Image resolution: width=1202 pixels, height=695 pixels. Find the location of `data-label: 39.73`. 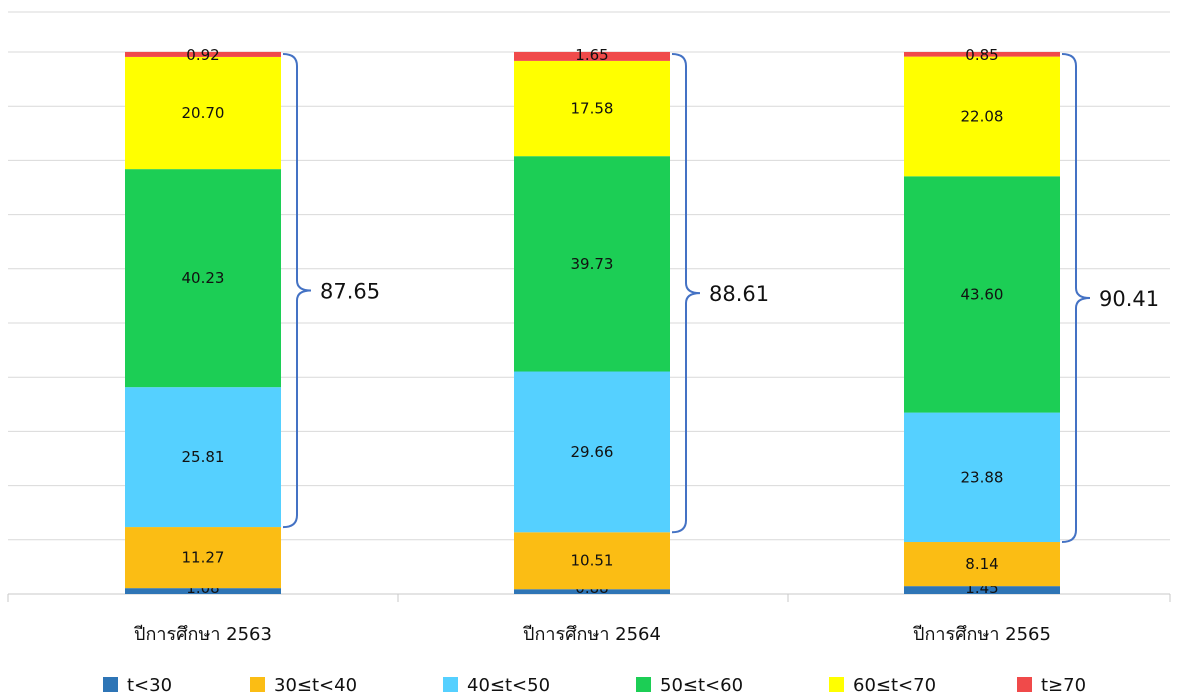

data-label: 39.73 is located at coordinates (592, 264).